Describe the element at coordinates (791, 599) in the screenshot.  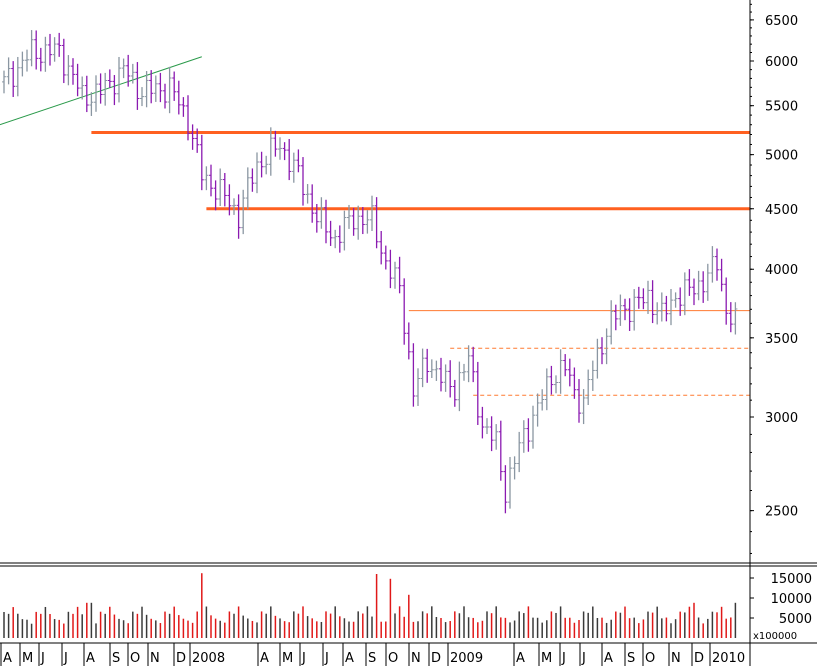
I see `volume-tick-label: 10000` at that location.